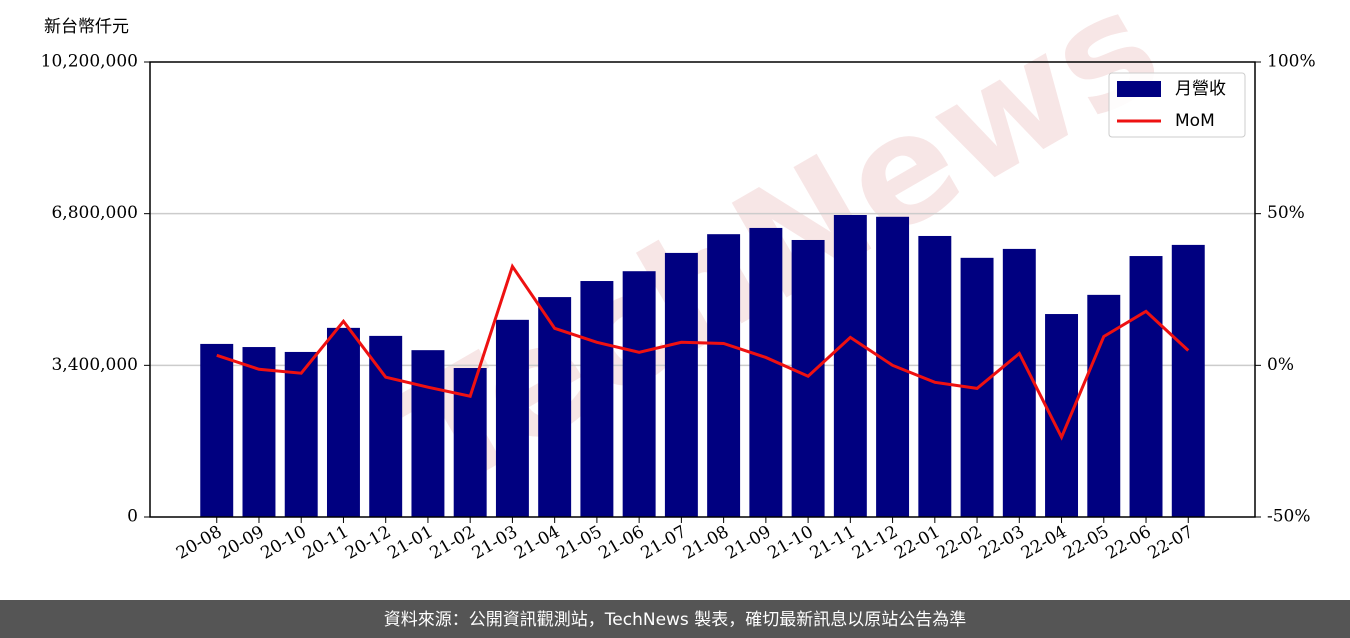  What do you see at coordinates (790, 543) in the screenshot?
I see `x-tick-label: 21-10` at bounding box center [790, 543].